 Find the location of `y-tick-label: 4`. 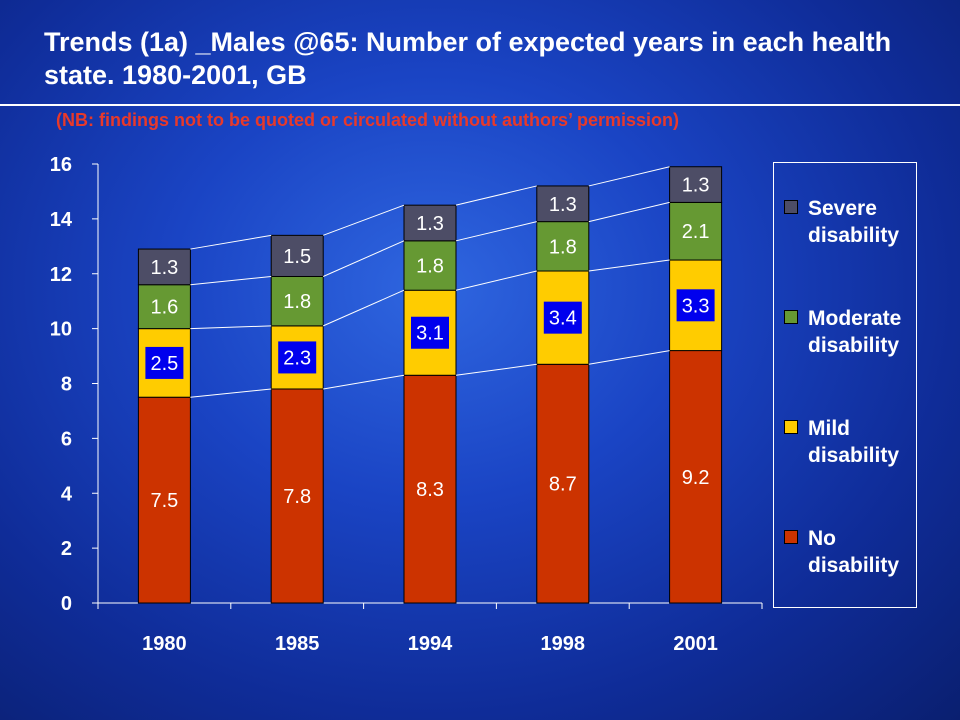

y-tick-label: 4 is located at coordinates (67, 494).